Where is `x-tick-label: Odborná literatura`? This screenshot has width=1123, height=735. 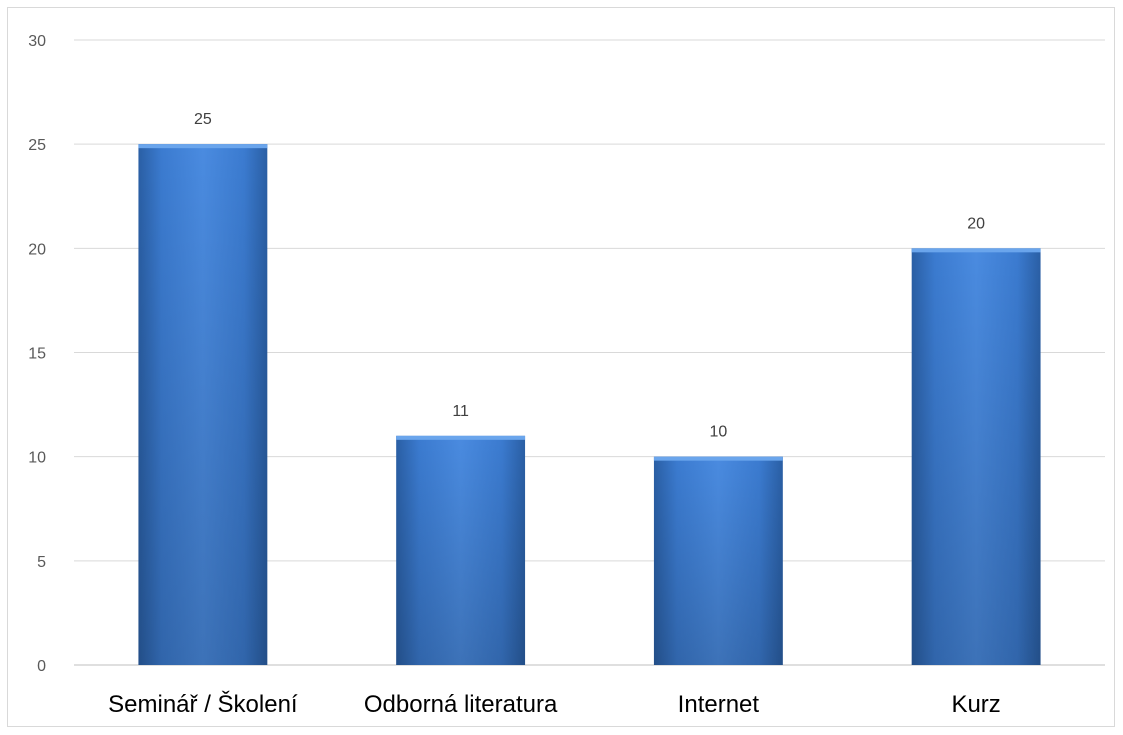
x-tick-label: Odborná literatura is located at coordinates (461, 704).